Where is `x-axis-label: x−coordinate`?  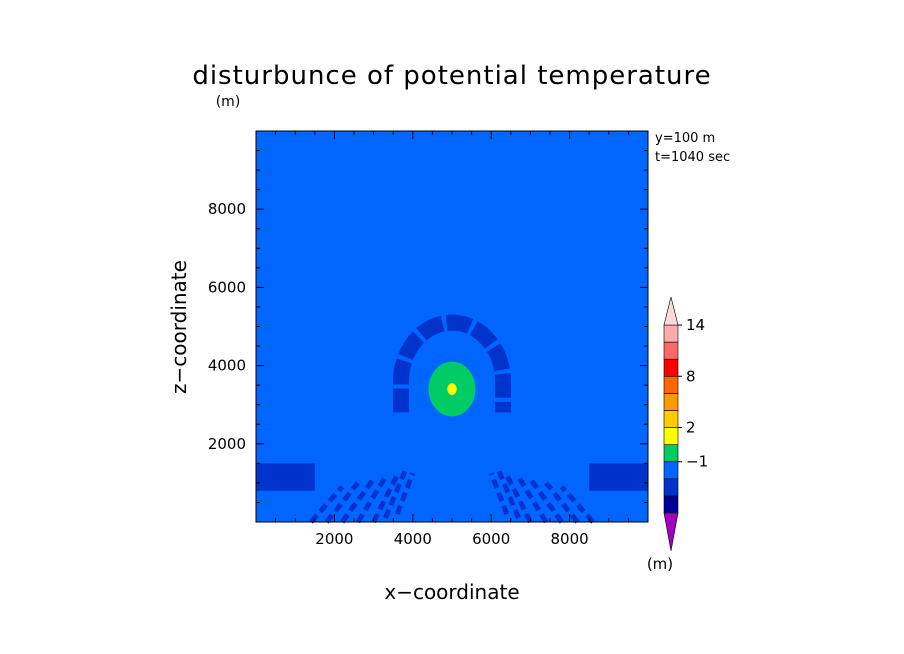
x-axis-label: x−coordinate is located at coordinates (451, 592).